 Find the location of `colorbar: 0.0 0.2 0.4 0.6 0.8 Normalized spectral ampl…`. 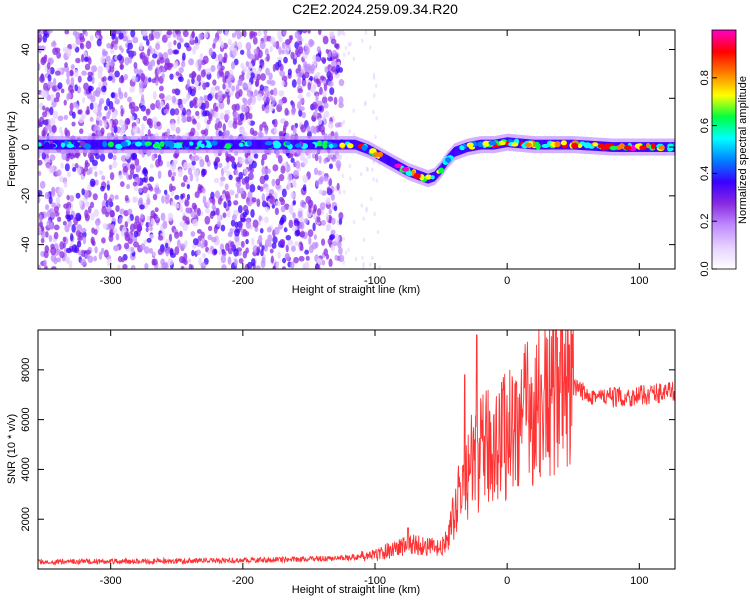

colorbar: 0.0 0.2 0.4 0.6 0.8 Normalized spectral ampl… is located at coordinates (724, 153).